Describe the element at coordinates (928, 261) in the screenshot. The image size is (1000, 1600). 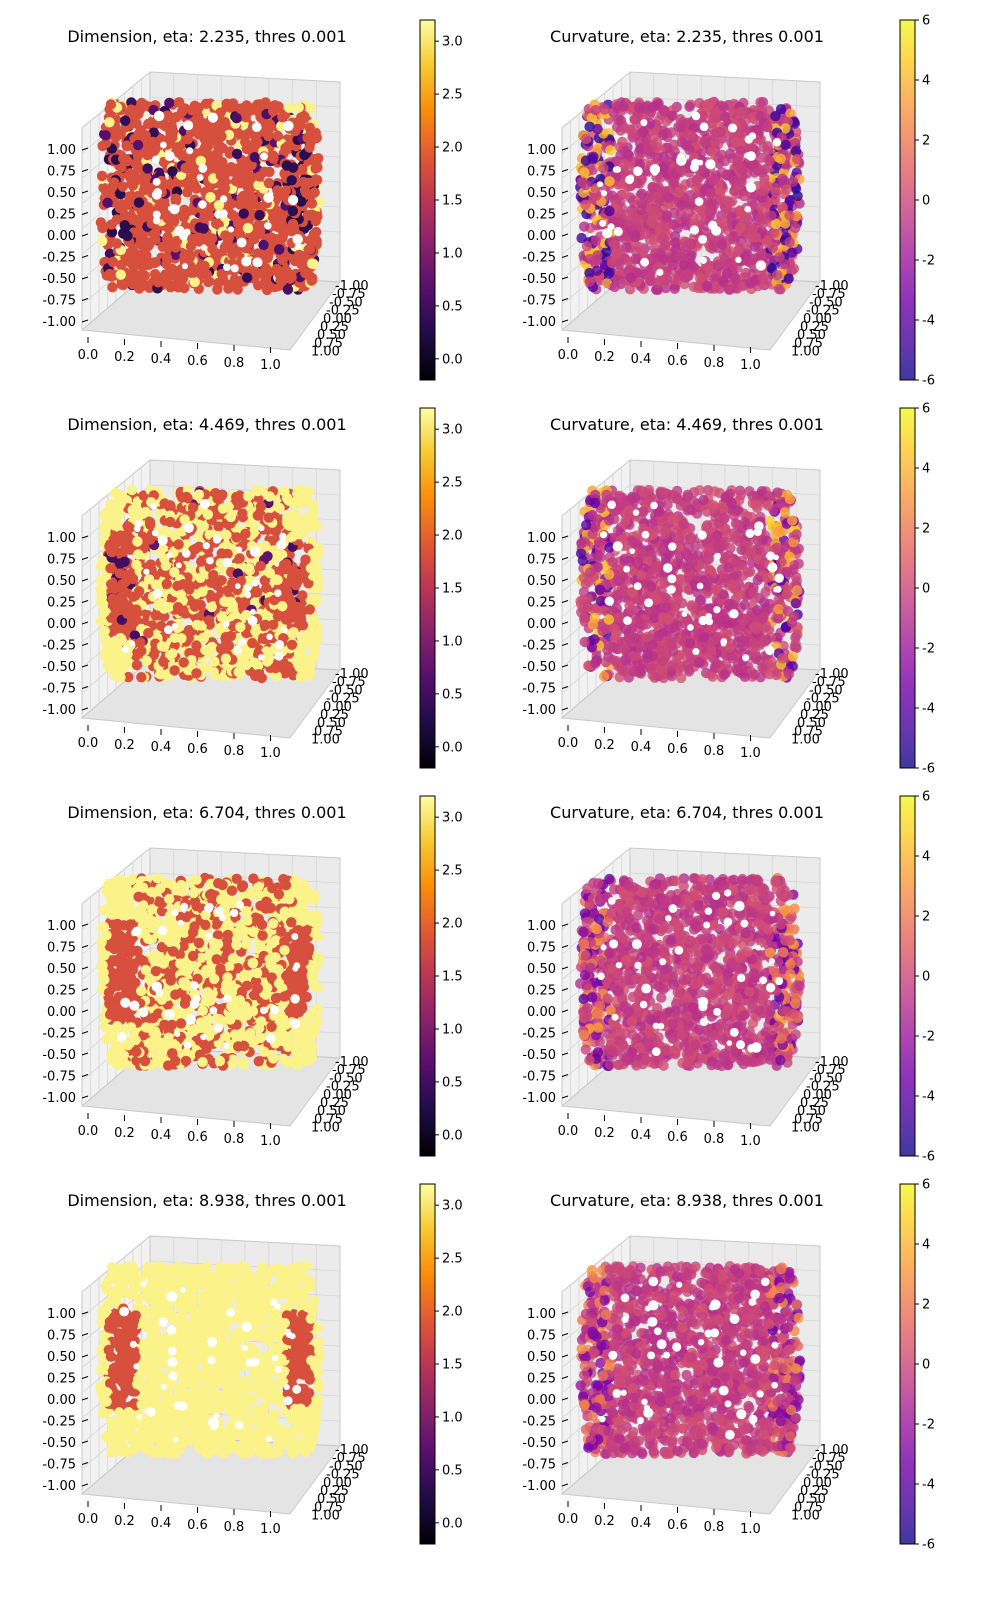
I see `colorbar-tick-label: -2` at that location.